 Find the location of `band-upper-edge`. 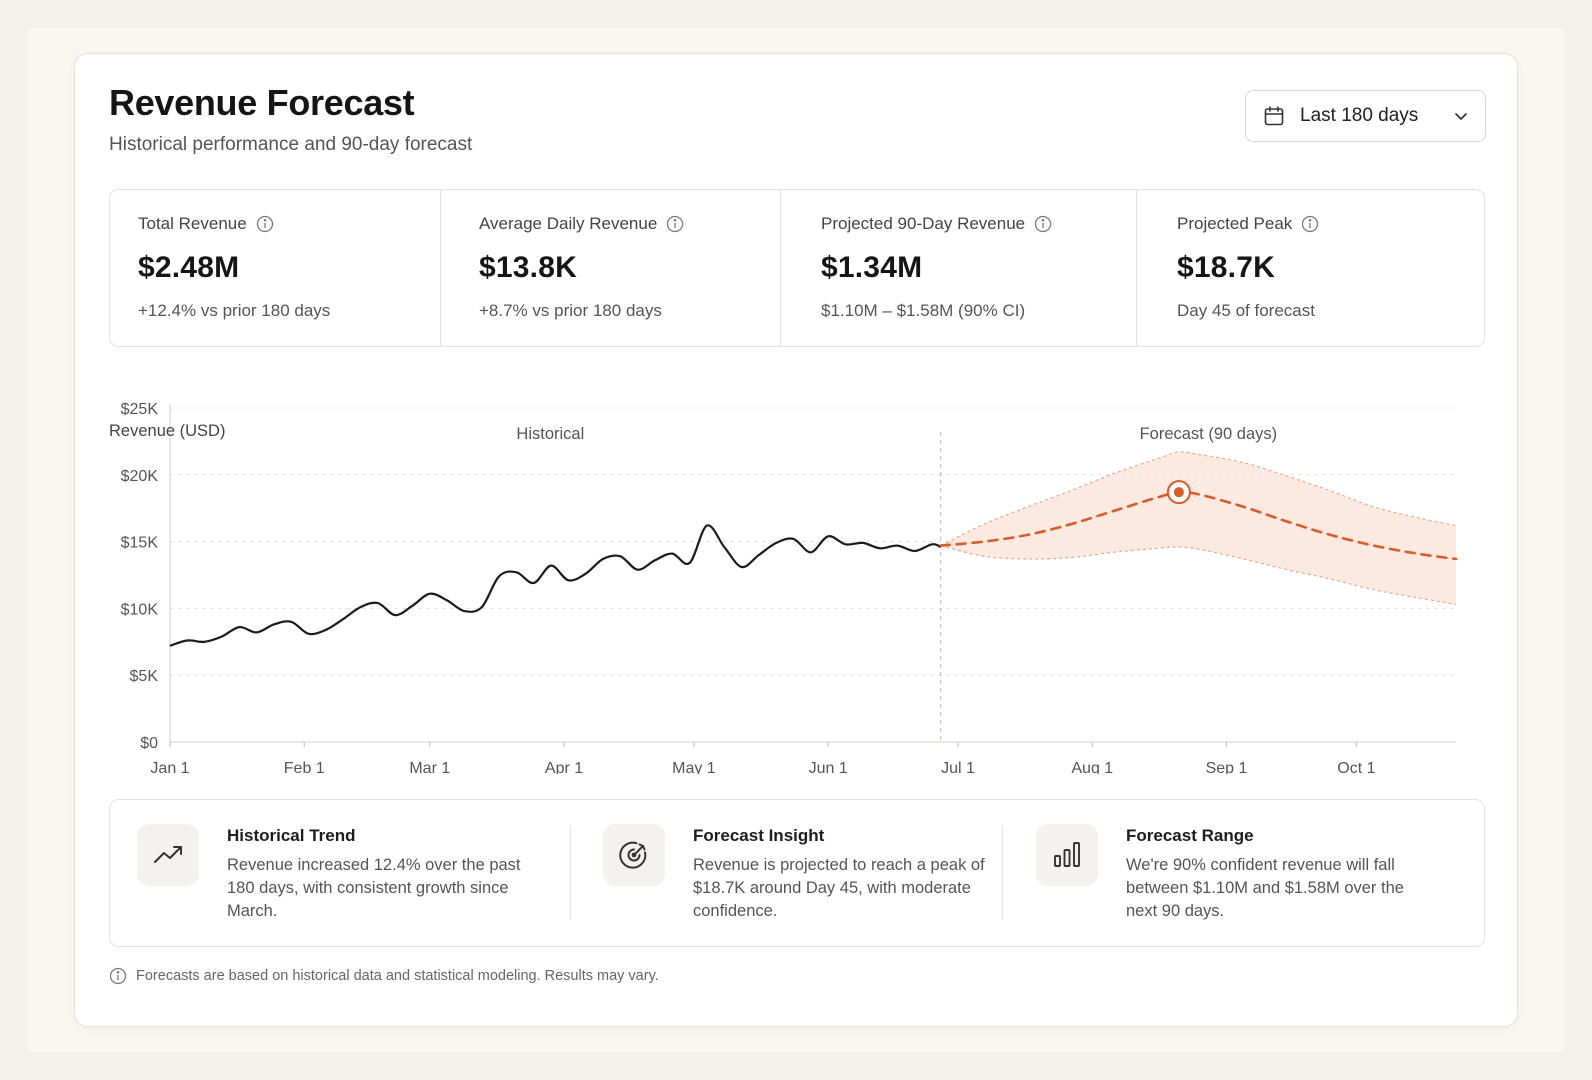

band-upper-edge is located at coordinates (1198, 499).